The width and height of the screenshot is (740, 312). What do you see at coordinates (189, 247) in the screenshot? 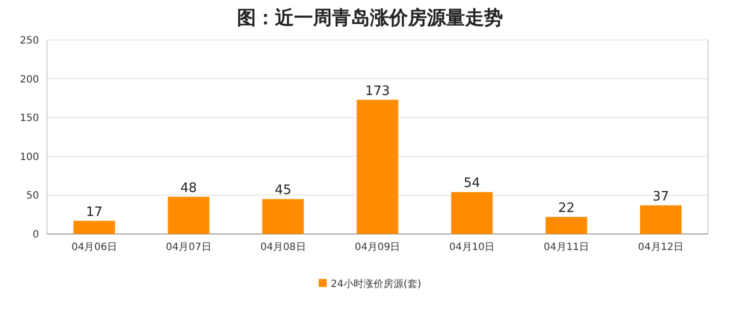
I see `x-tick-label: 04月07日` at bounding box center [189, 247].